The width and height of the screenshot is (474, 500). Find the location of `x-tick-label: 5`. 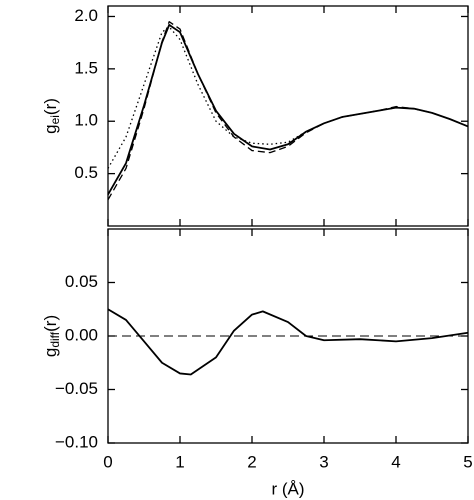

x-tick-label: 5 is located at coordinates (467, 461).